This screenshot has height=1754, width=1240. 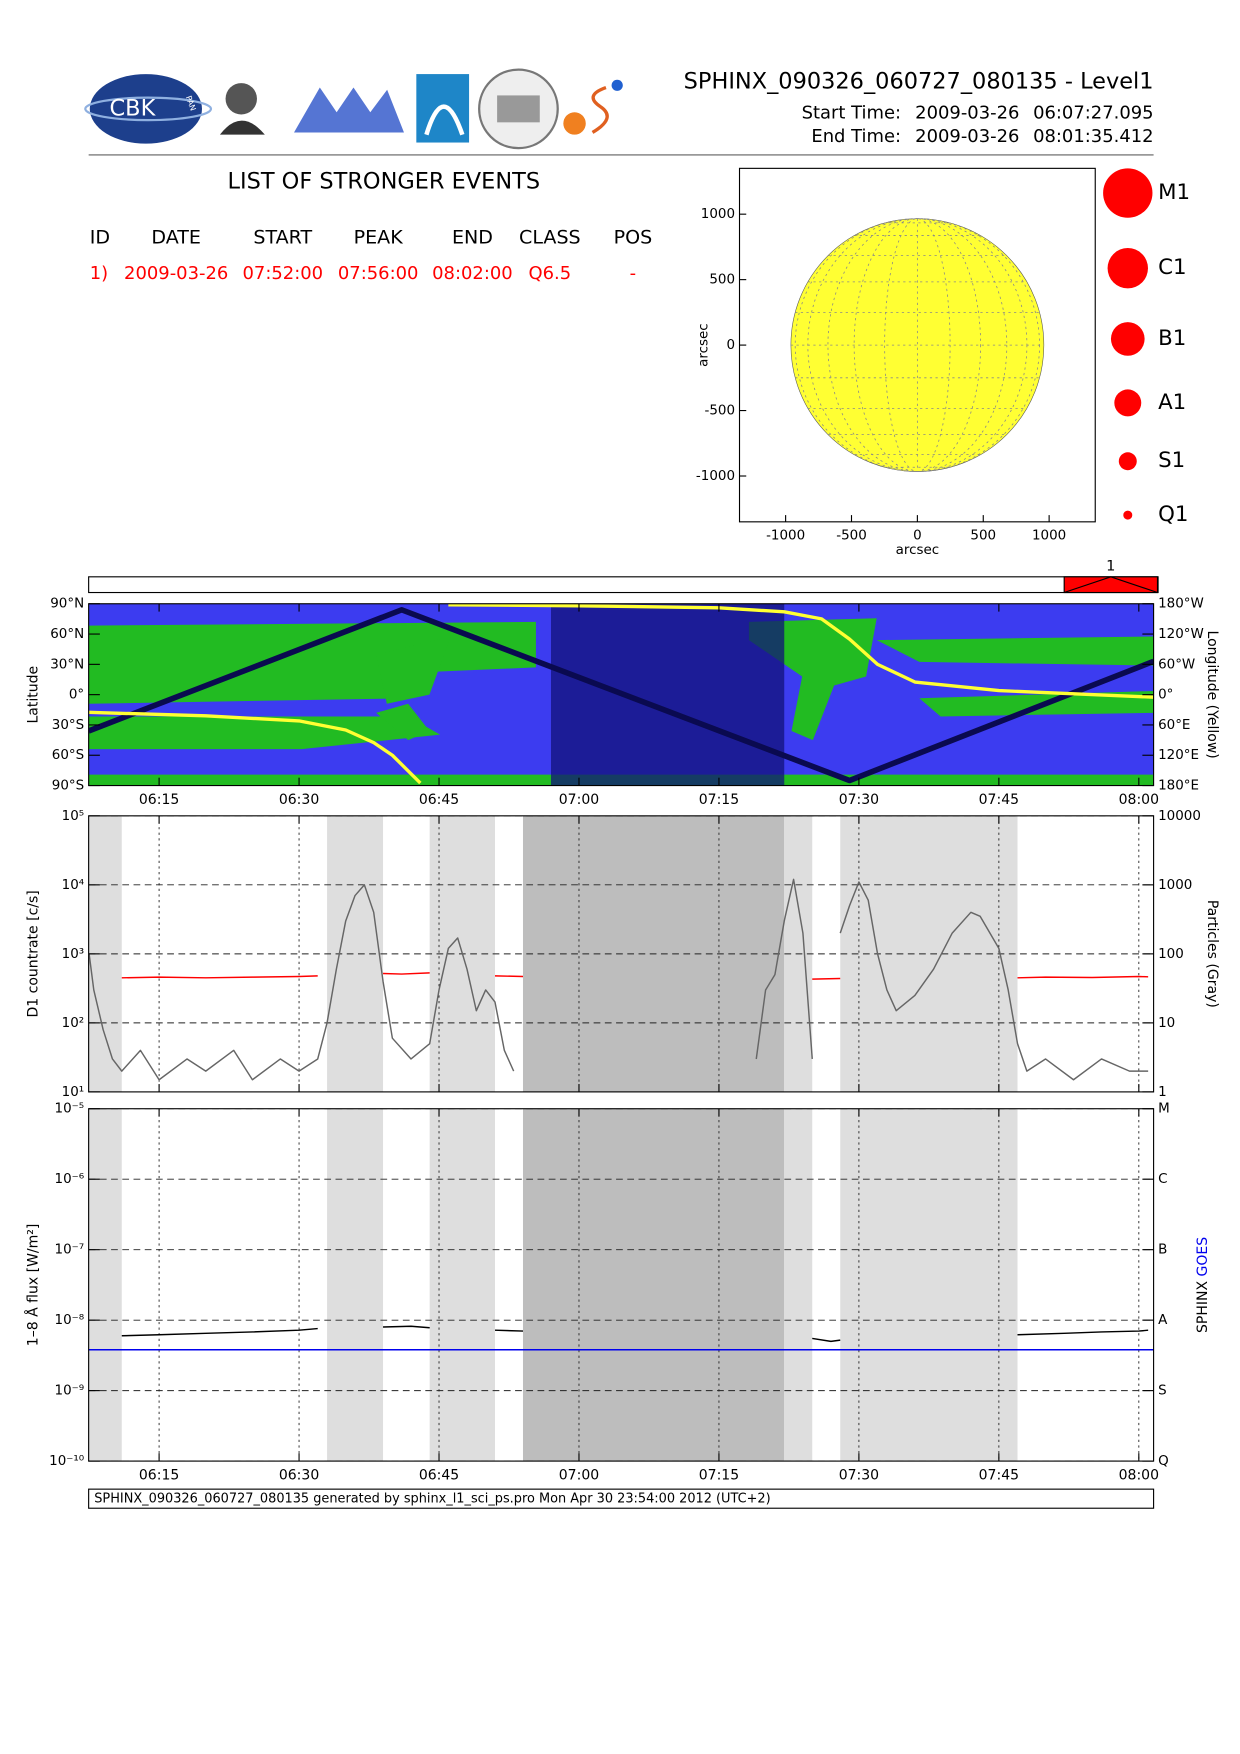 What do you see at coordinates (66, 1461) in the screenshot?
I see `y-tick-label: 10⁻¹⁰` at bounding box center [66, 1461].